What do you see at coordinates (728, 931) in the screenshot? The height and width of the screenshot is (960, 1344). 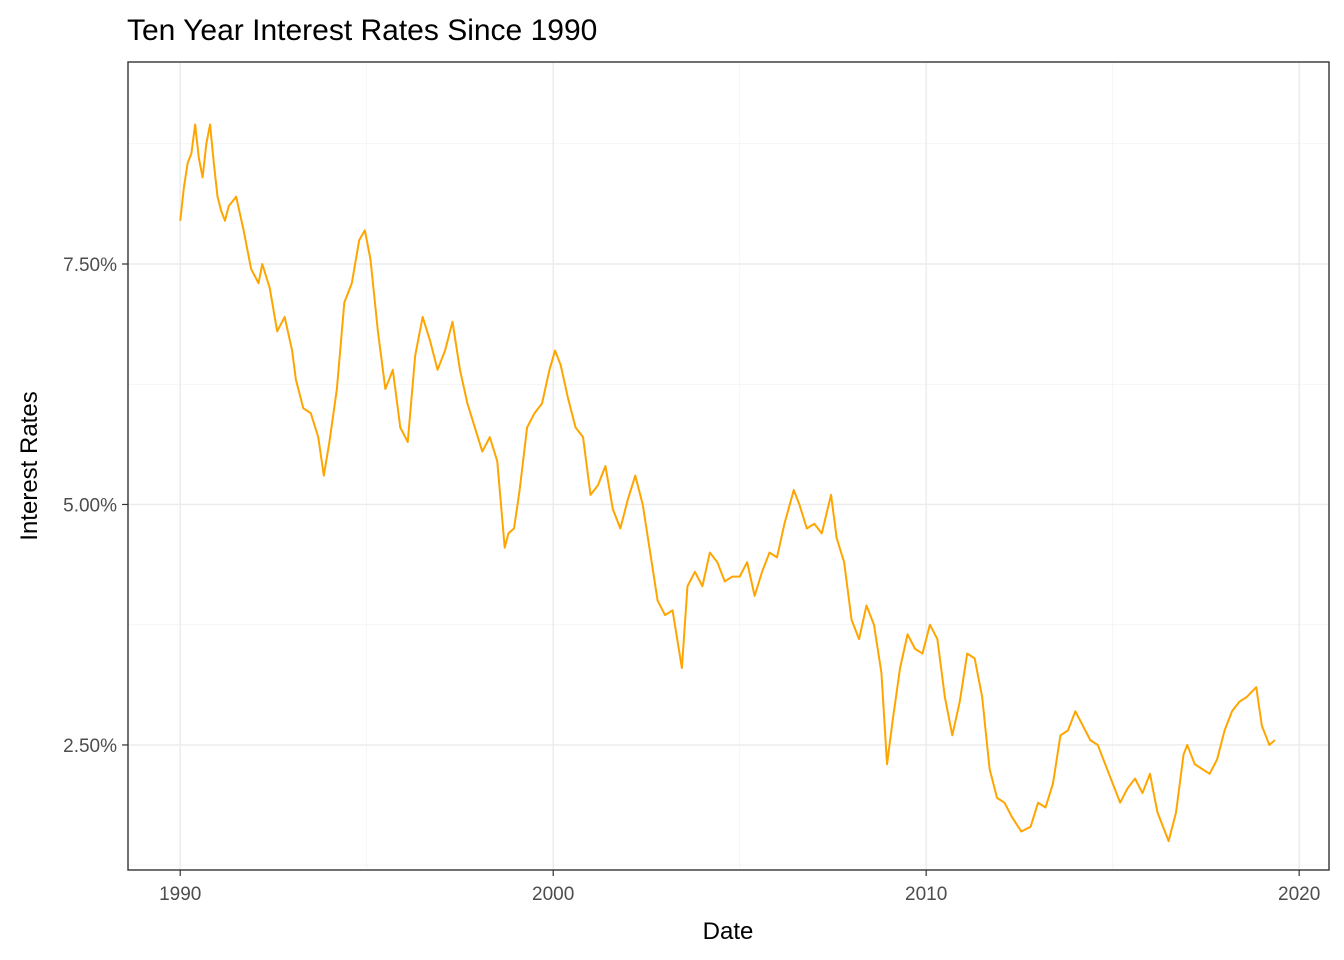 I see `x-axis-title: Date` at bounding box center [728, 931].